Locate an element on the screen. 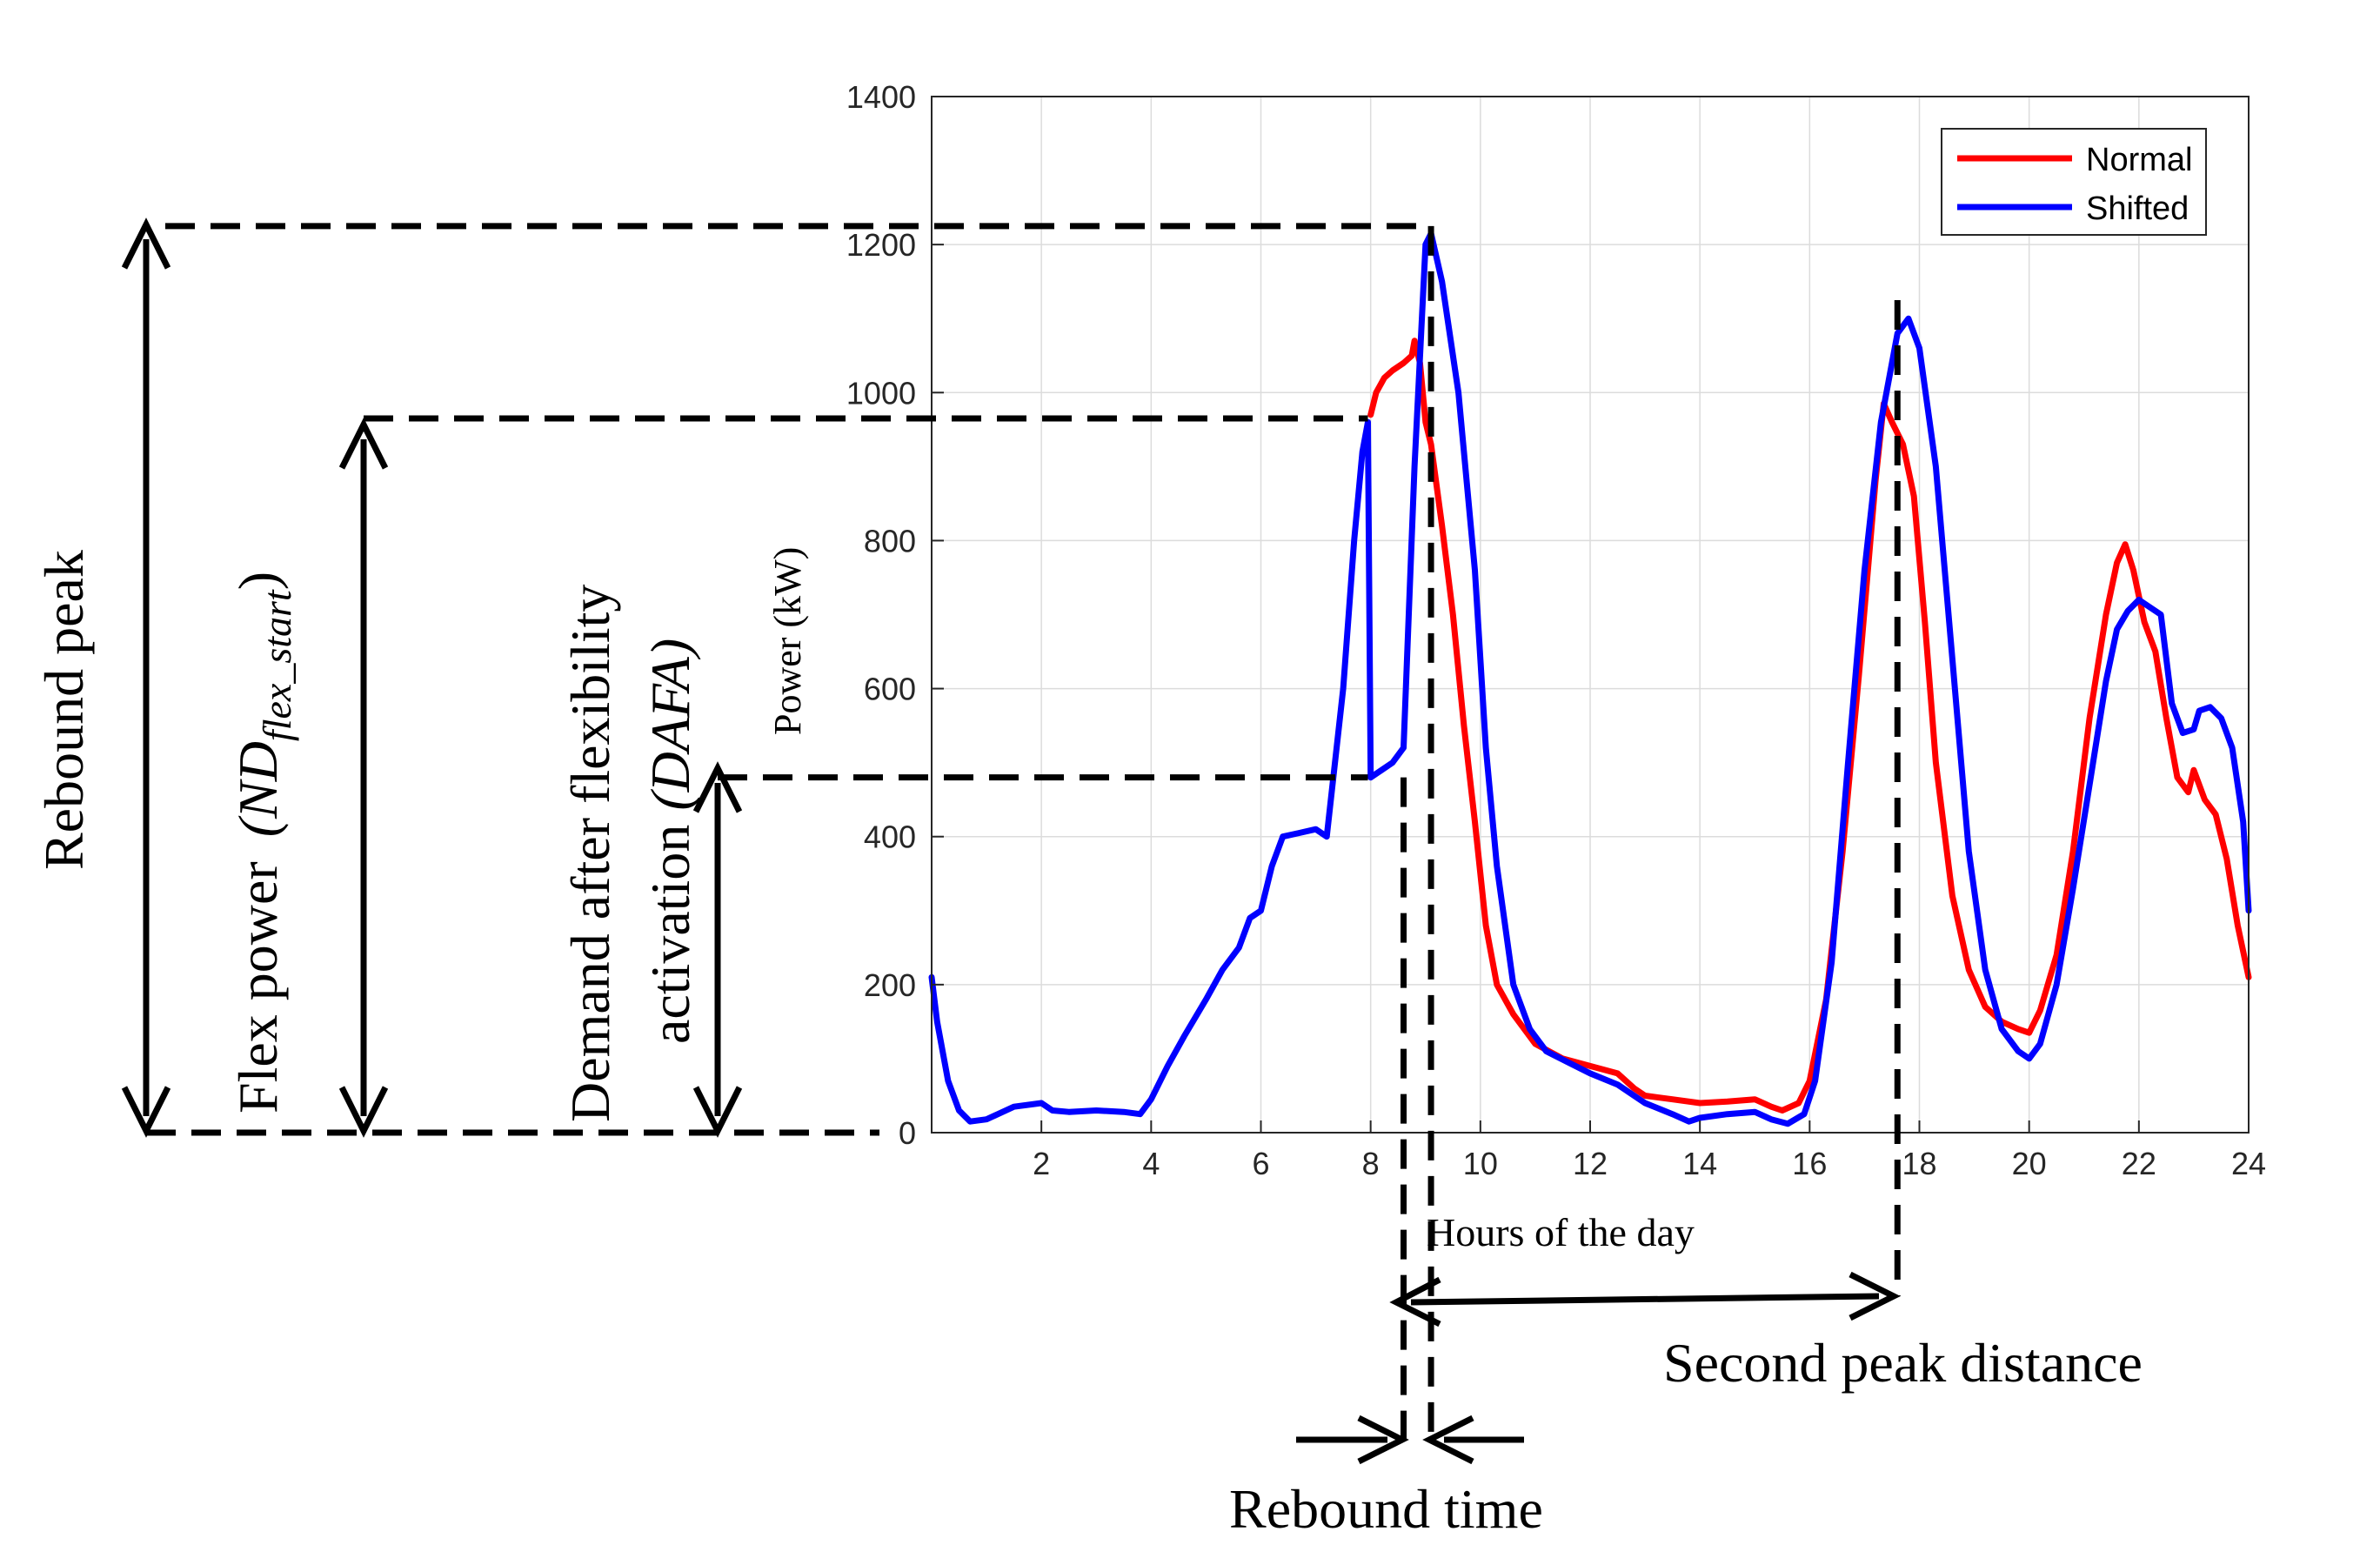 This screenshot has width=2380, height=1565. rebound-peak-label: Rebound peak is located at coordinates (64, 710).